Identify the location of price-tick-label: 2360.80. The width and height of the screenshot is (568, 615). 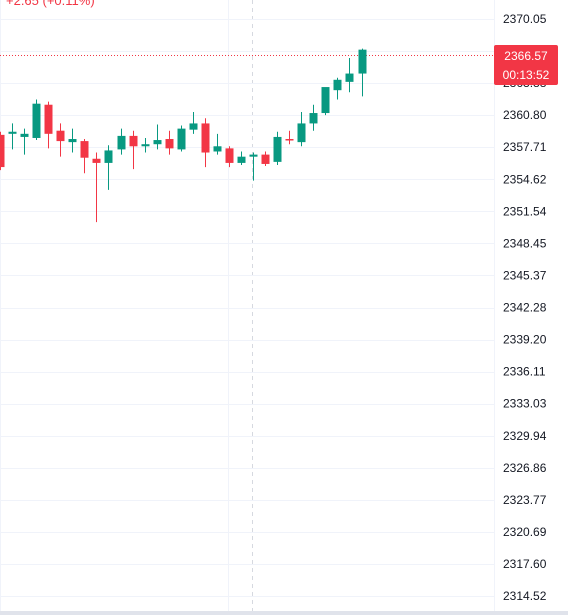
(525, 115).